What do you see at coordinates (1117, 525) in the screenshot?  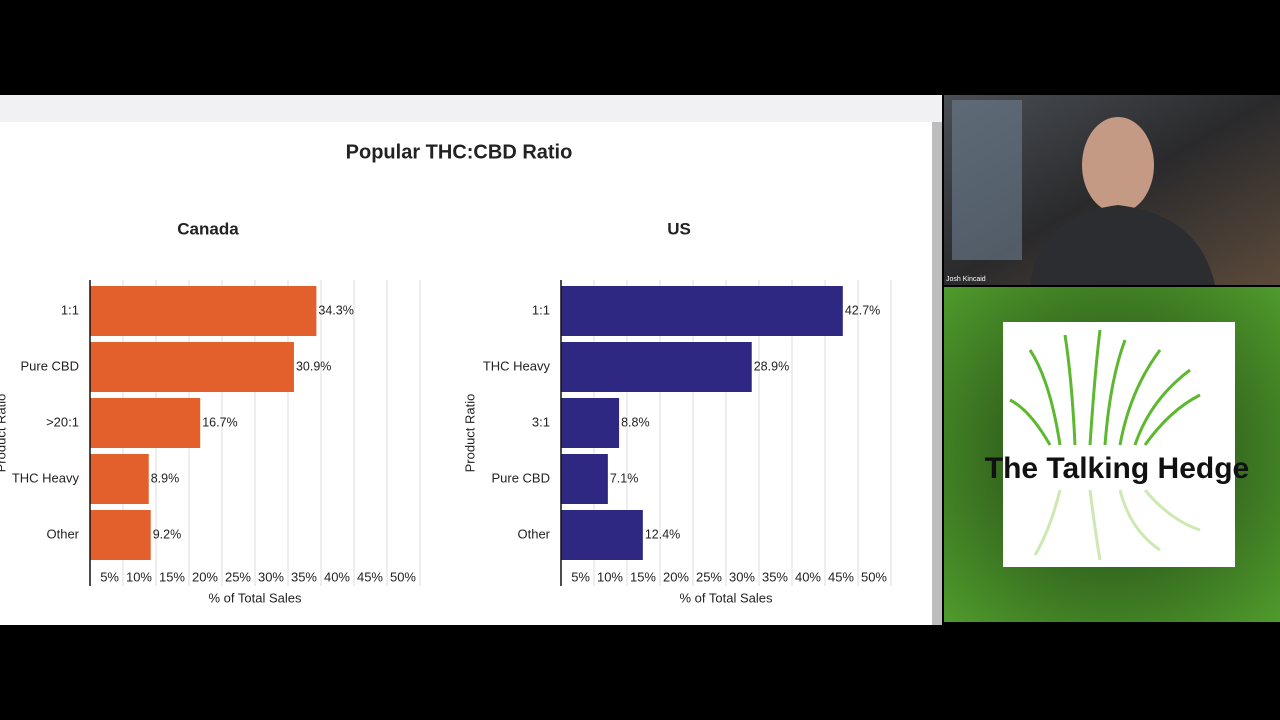 I see `grass-reflection` at bounding box center [1117, 525].